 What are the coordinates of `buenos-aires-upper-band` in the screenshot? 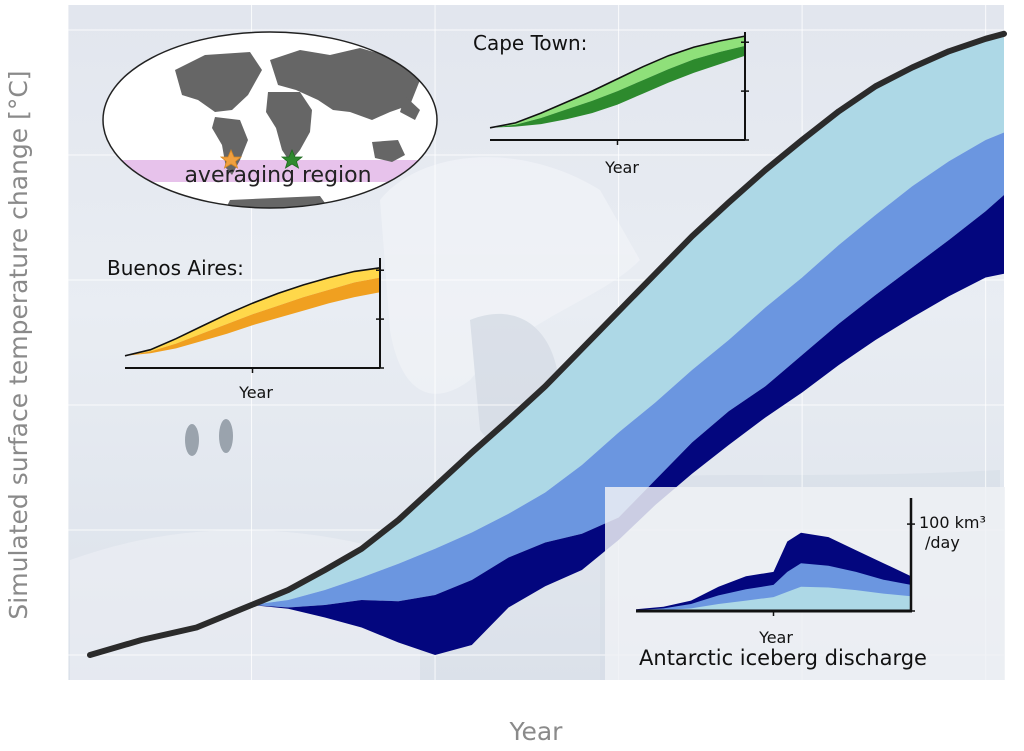 It's located at (252, 311).